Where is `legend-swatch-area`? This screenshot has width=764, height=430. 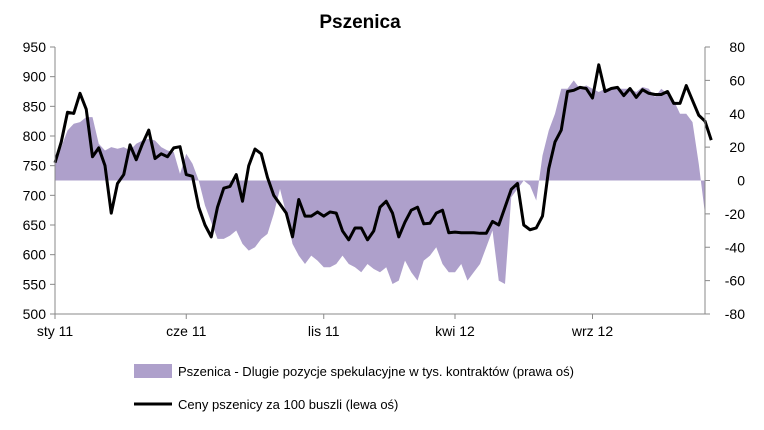 legend-swatch-area is located at coordinates (153, 371).